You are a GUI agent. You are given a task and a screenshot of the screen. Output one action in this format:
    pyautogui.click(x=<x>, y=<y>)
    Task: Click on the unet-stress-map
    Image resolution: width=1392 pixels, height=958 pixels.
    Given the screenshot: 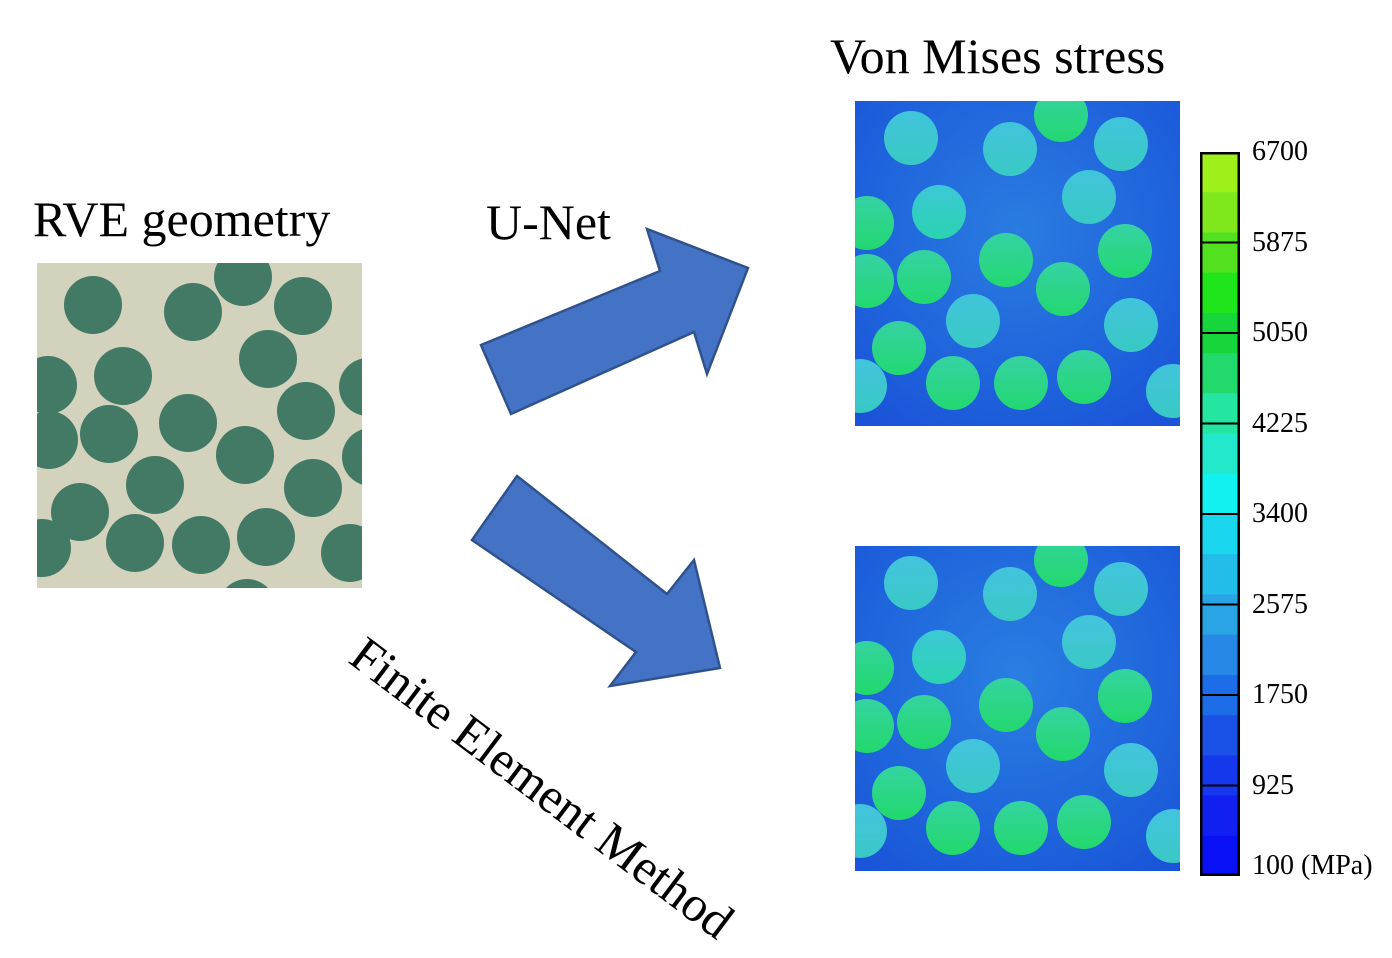 What is the action you would take?
    pyautogui.click(x=1017, y=263)
    